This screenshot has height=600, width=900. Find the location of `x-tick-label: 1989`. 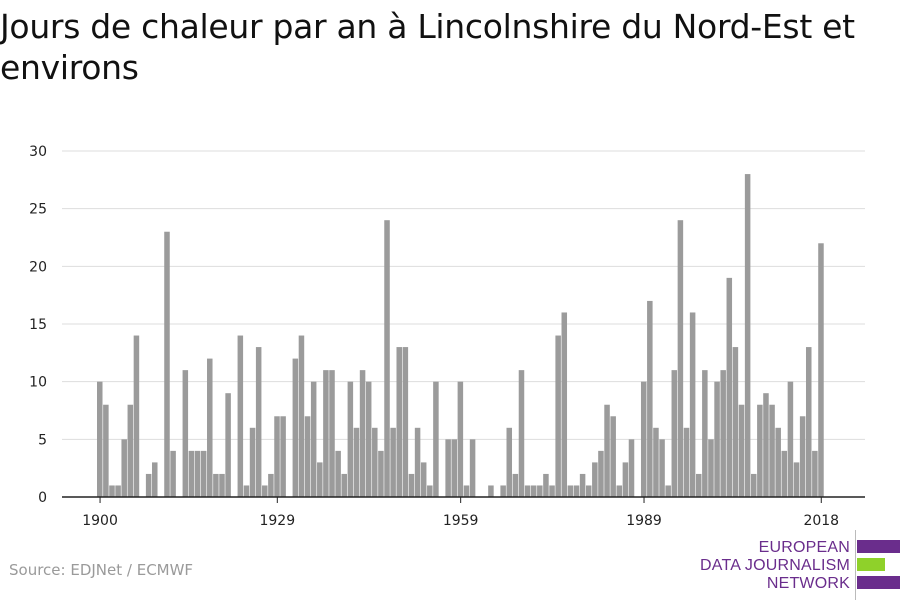

x-tick-label: 1989 is located at coordinates (644, 521).